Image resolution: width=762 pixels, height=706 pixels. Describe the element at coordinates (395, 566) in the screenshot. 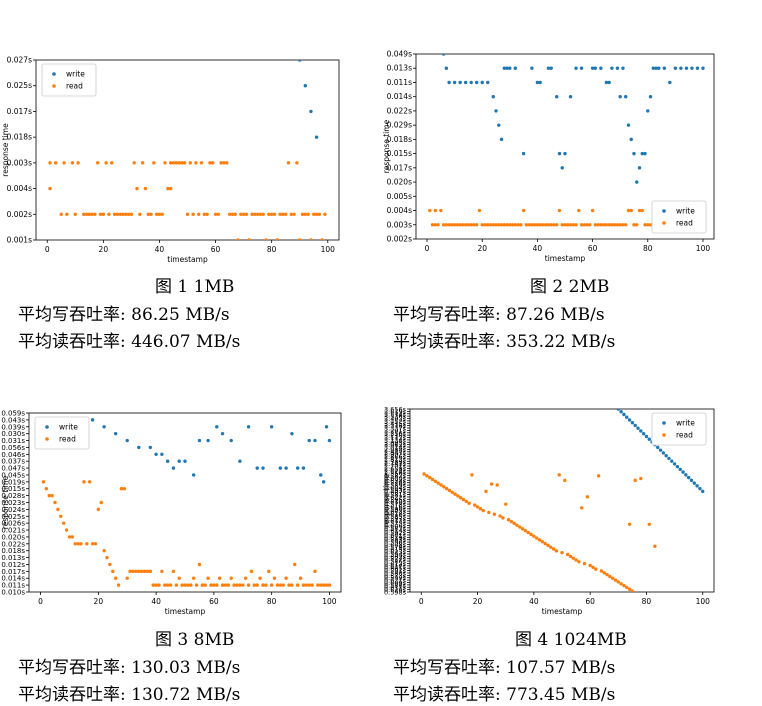

I see `y-tick-label: 0.617s` at that location.